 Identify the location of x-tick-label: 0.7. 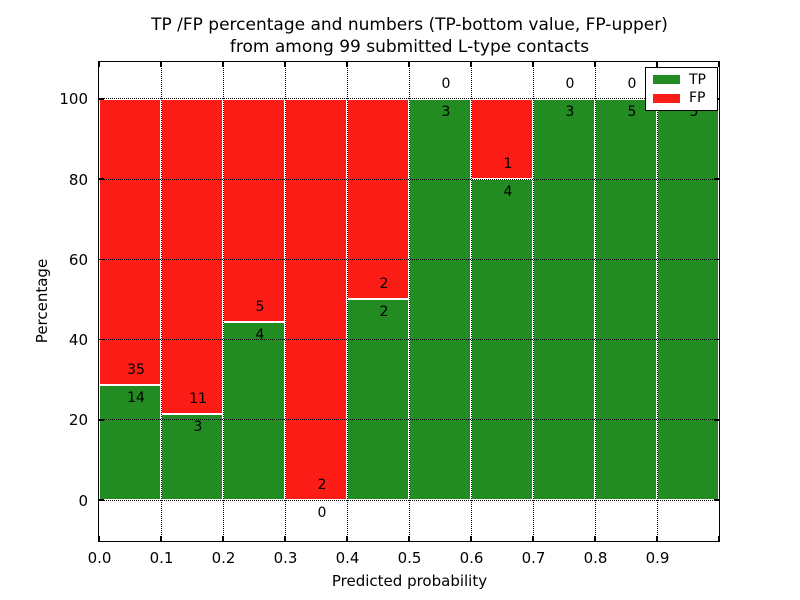
(533, 558).